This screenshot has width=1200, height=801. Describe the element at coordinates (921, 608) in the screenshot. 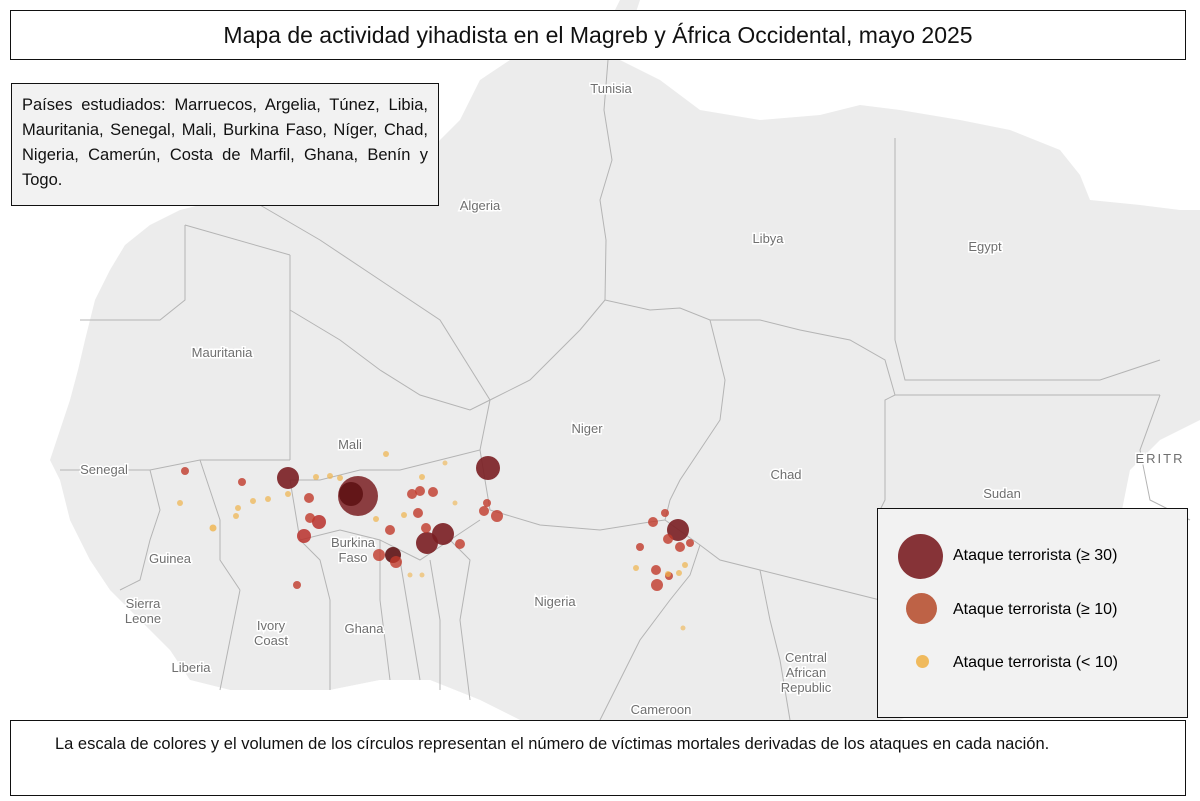

I see `legend-swatch-medium` at that location.